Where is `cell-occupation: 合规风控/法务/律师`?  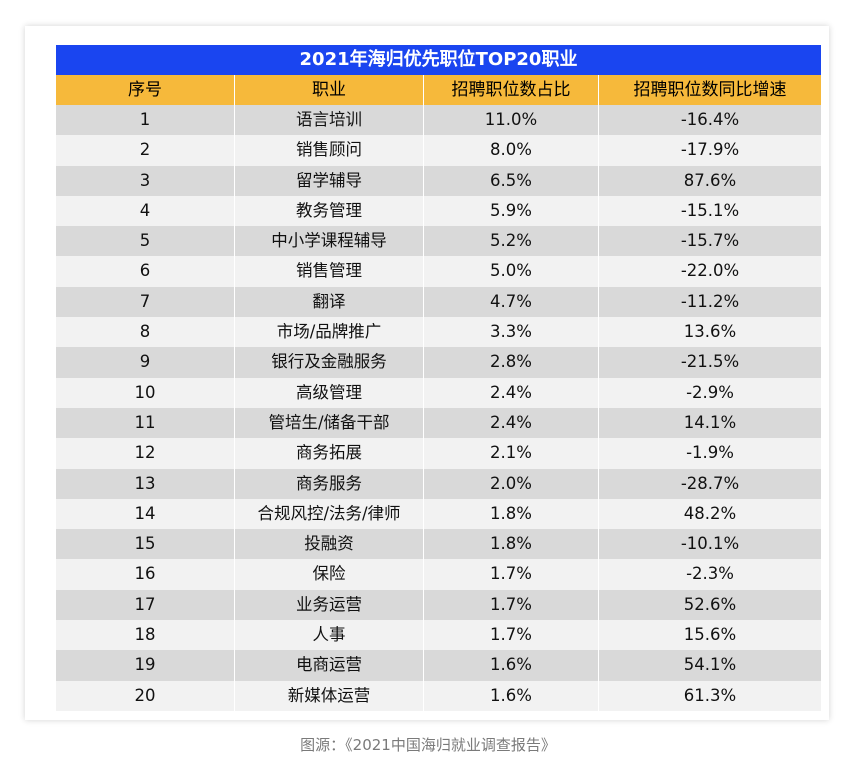
cell-occupation: 合规风控/法务/律师 is located at coordinates (329, 514).